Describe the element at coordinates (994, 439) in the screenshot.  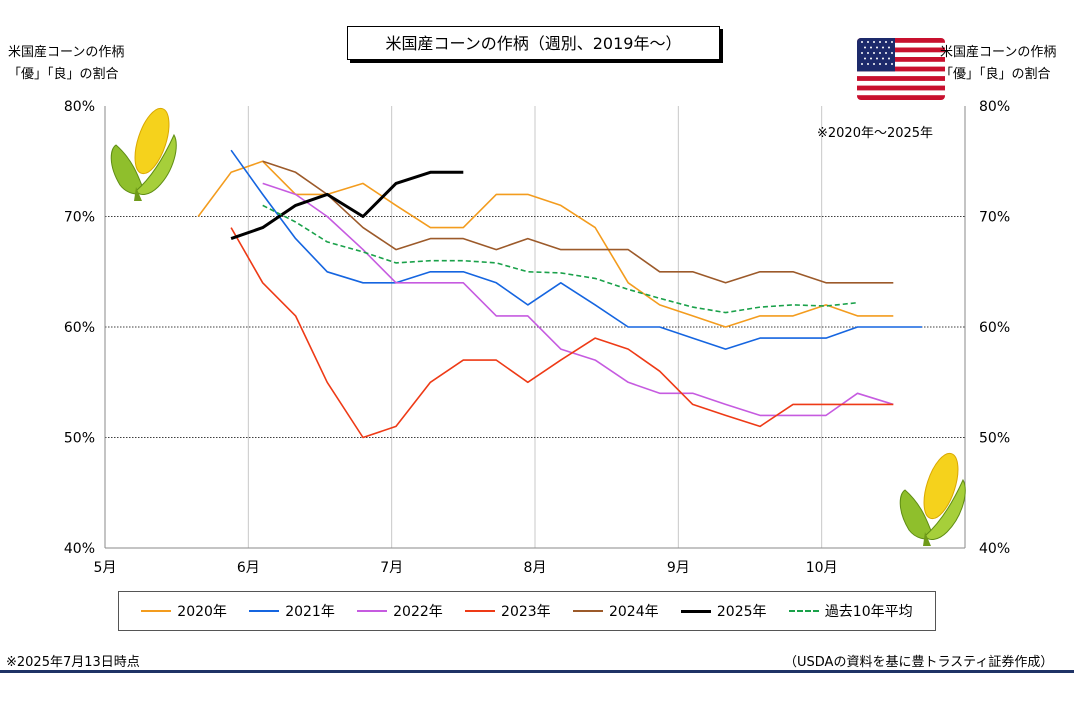
I see `y-tick-label-right: 50%` at that location.